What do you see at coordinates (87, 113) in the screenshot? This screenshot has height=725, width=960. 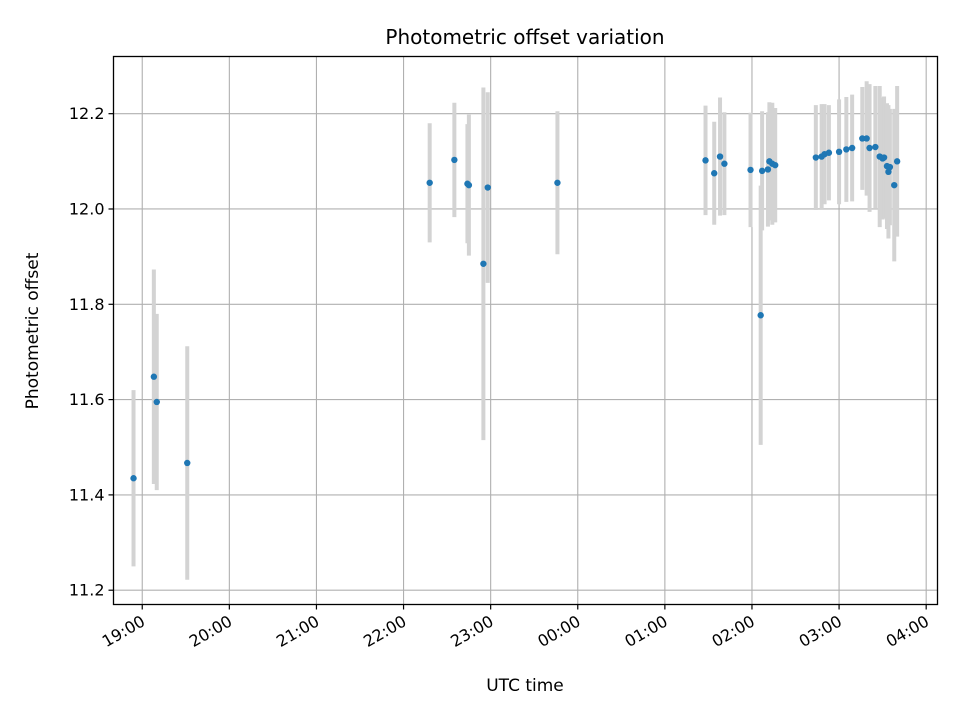 I see `y-tick-label: 12.2` at bounding box center [87, 113].